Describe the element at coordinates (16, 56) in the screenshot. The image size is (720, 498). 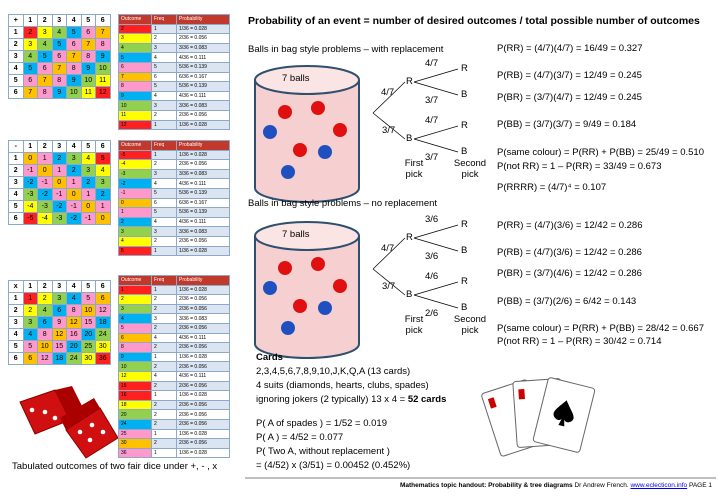
I see `row-header-cell: 3` at that location.